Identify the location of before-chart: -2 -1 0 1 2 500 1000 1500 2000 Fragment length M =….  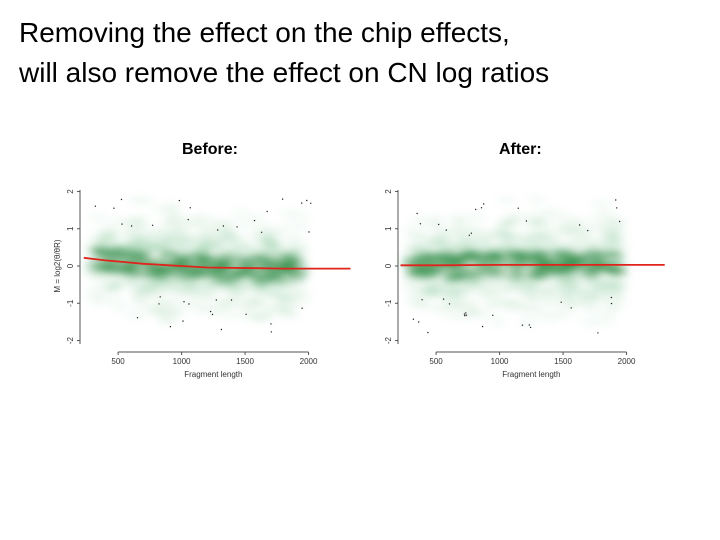
(202, 284).